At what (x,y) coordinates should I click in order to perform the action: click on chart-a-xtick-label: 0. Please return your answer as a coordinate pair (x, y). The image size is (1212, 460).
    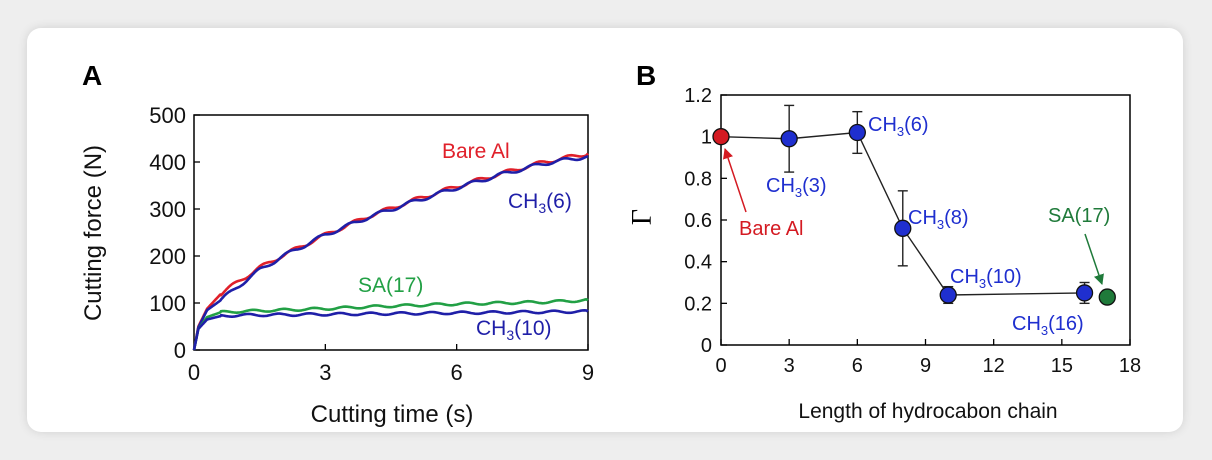
    Looking at the image, I should click on (194, 372).